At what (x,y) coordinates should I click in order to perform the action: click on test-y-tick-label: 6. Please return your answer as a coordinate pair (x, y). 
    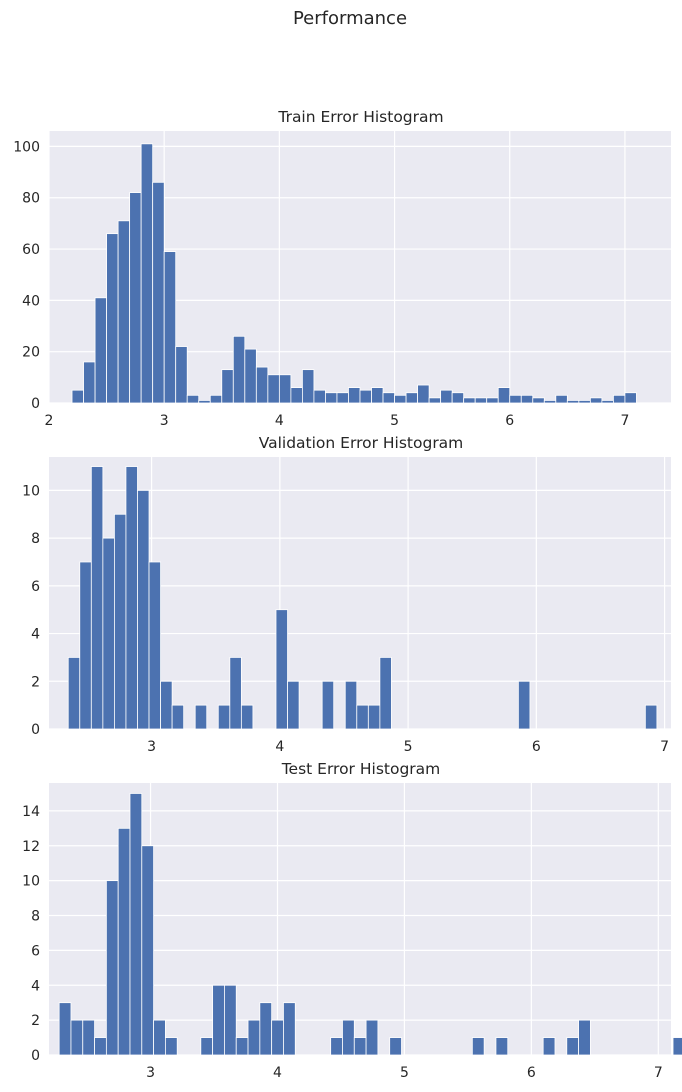
    Looking at the image, I should click on (35, 951).